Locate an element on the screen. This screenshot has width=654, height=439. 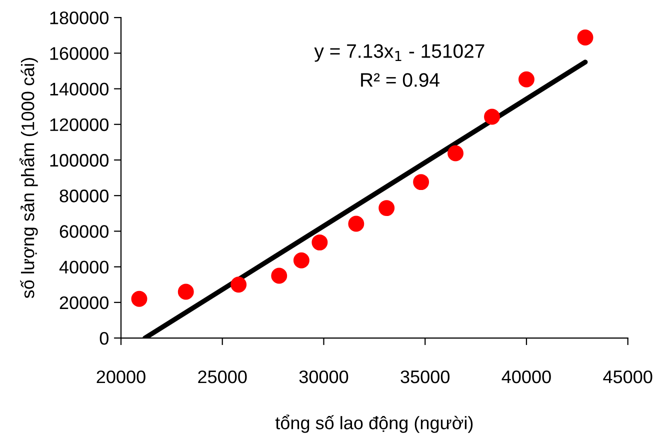
x-tick-label: 25000 is located at coordinates (222, 377).